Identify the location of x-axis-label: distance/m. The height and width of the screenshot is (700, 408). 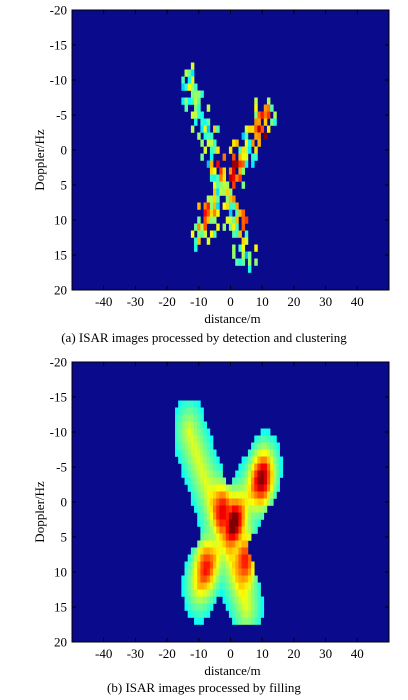
(232, 670).